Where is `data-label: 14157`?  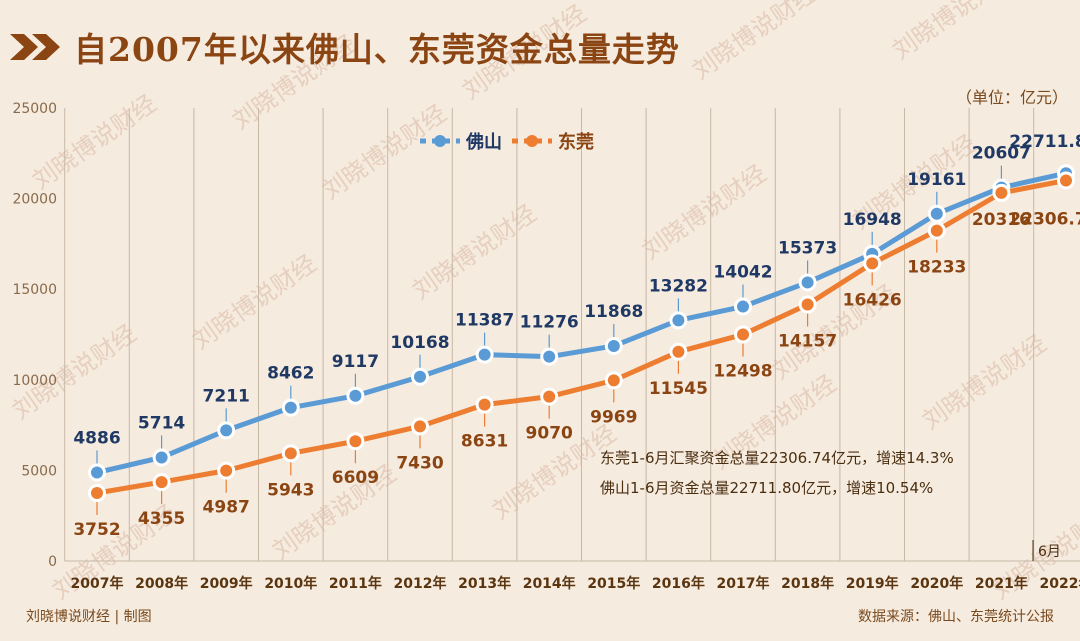 data-label: 14157 is located at coordinates (807, 341).